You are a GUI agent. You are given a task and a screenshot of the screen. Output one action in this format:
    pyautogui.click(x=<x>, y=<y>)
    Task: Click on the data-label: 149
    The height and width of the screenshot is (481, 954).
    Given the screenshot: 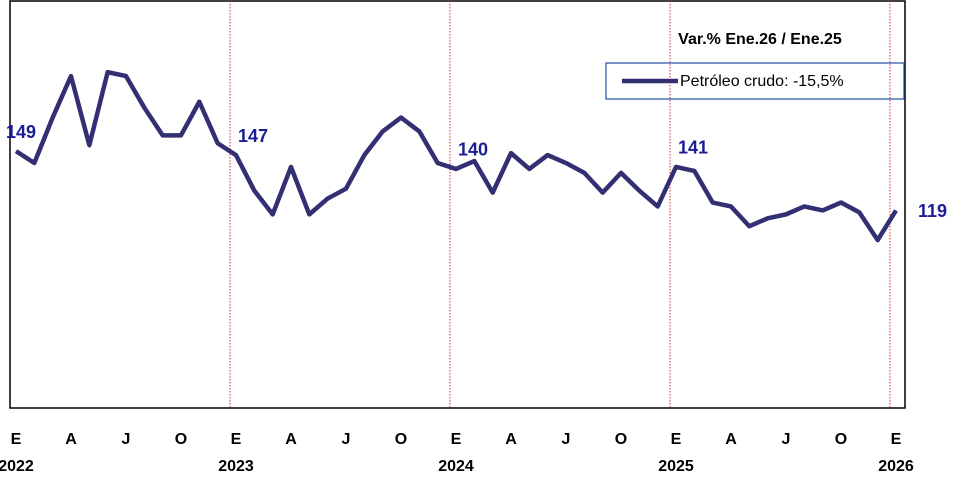 What is the action you would take?
    pyautogui.click(x=21, y=132)
    